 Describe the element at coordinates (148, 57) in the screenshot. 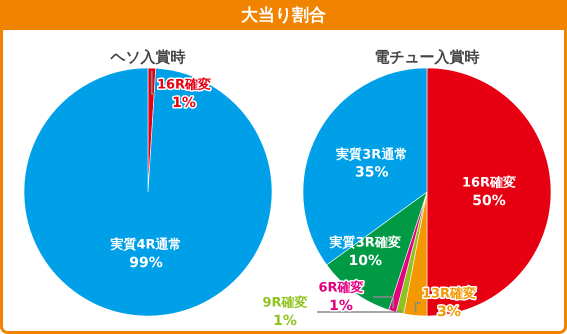

I see `chart-title: ヘソ入賞時` at that location.